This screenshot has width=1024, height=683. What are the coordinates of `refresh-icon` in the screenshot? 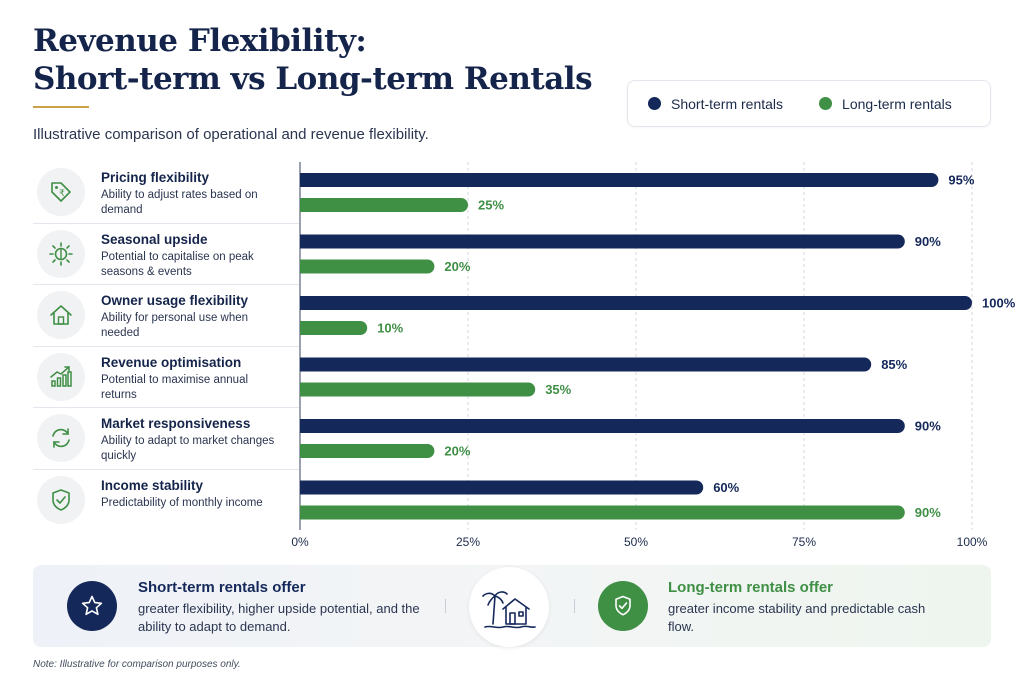 It's located at (61, 438).